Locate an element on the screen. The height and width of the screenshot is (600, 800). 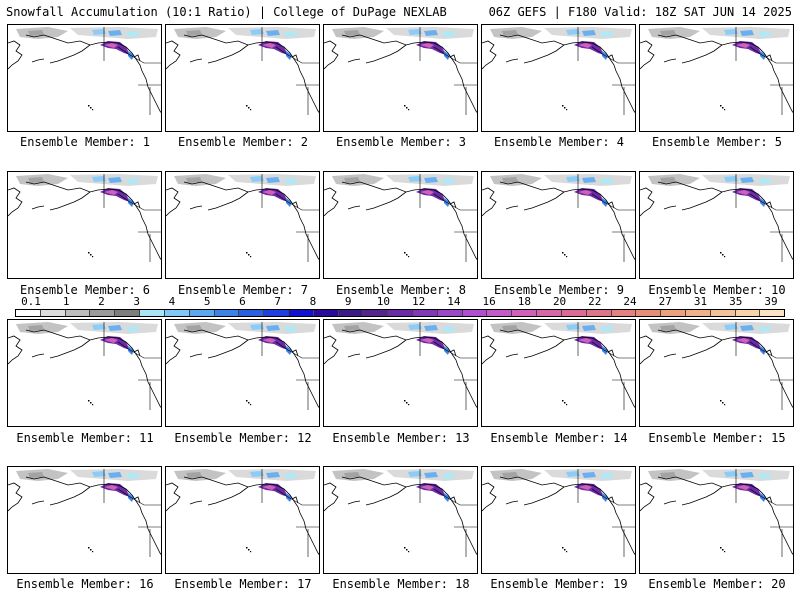
colorbar-tick-label: 5 is located at coordinates (207, 301).